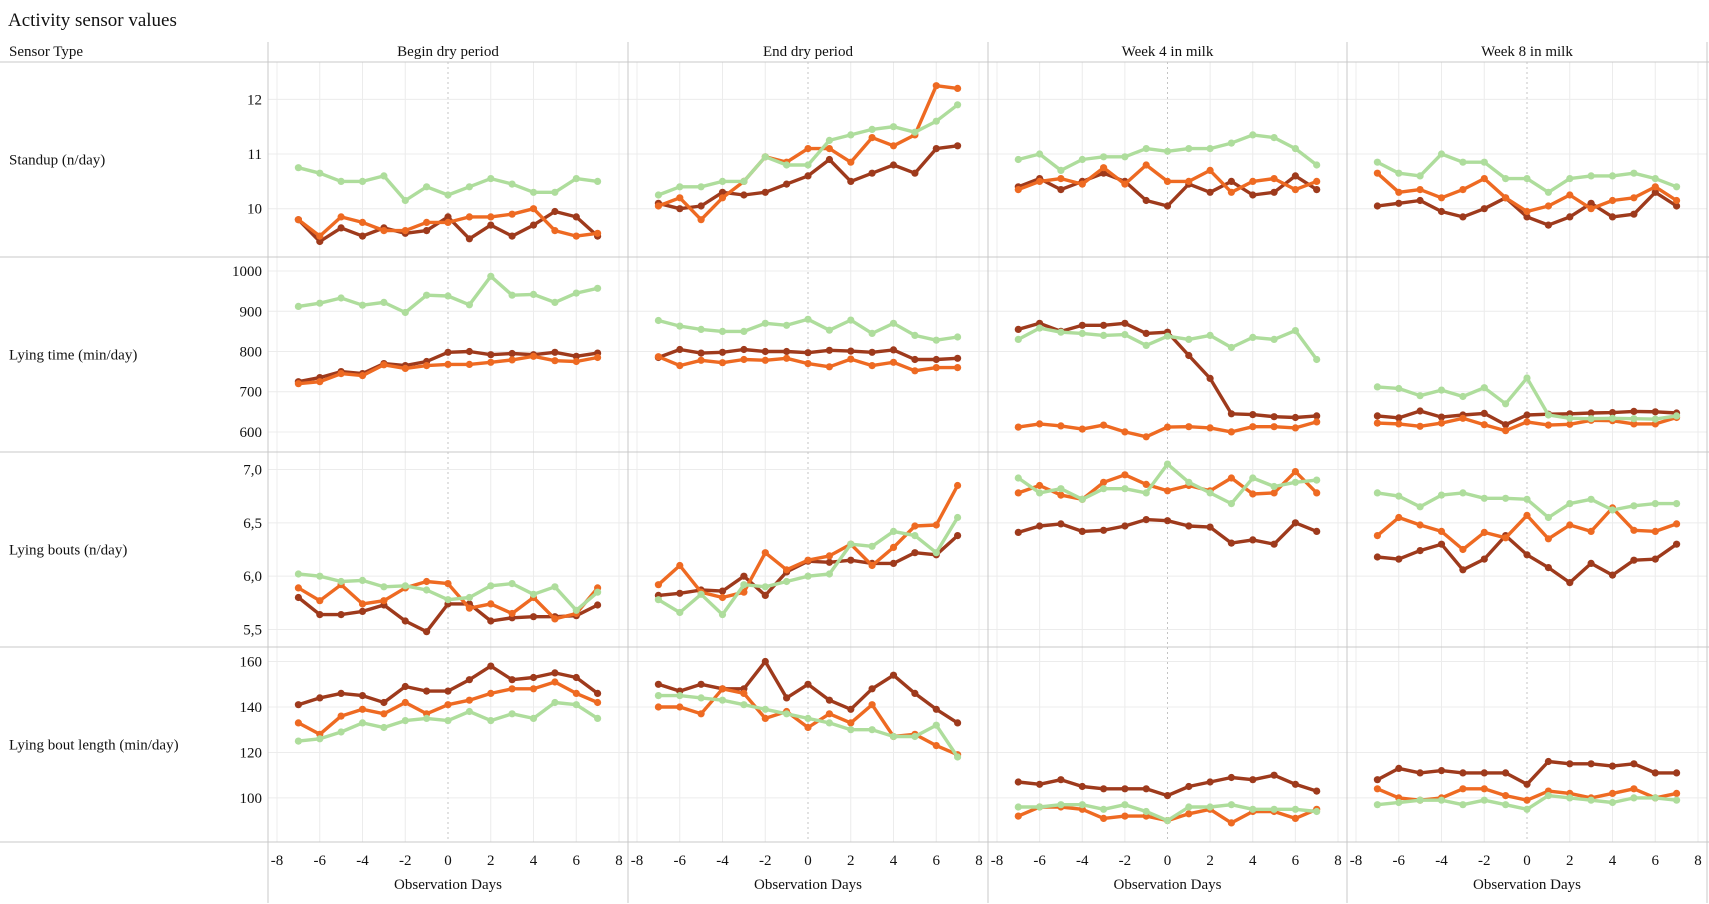  I want to click on row-header-label: Sensor Type, so click(46, 52).